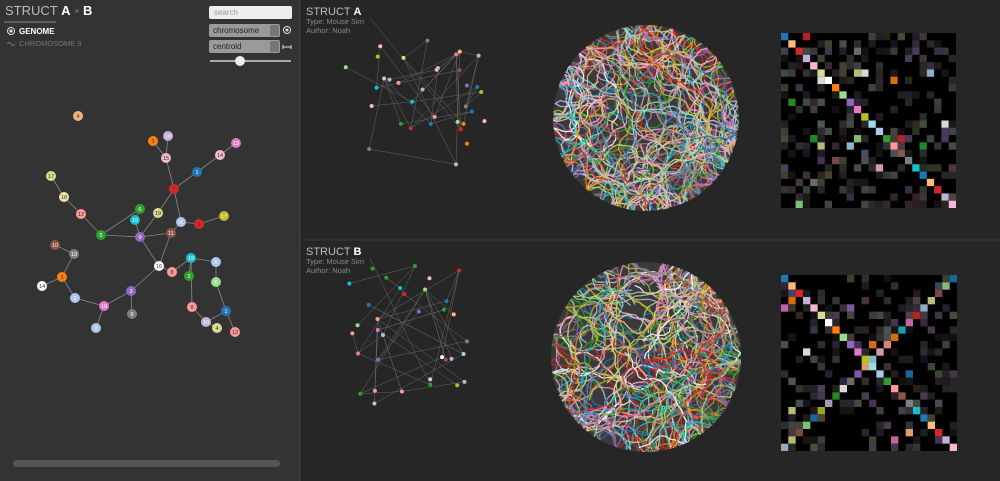 The width and height of the screenshot is (1000, 481). What do you see at coordinates (287, 47) in the screenshot?
I see `range-icon` at bounding box center [287, 47].